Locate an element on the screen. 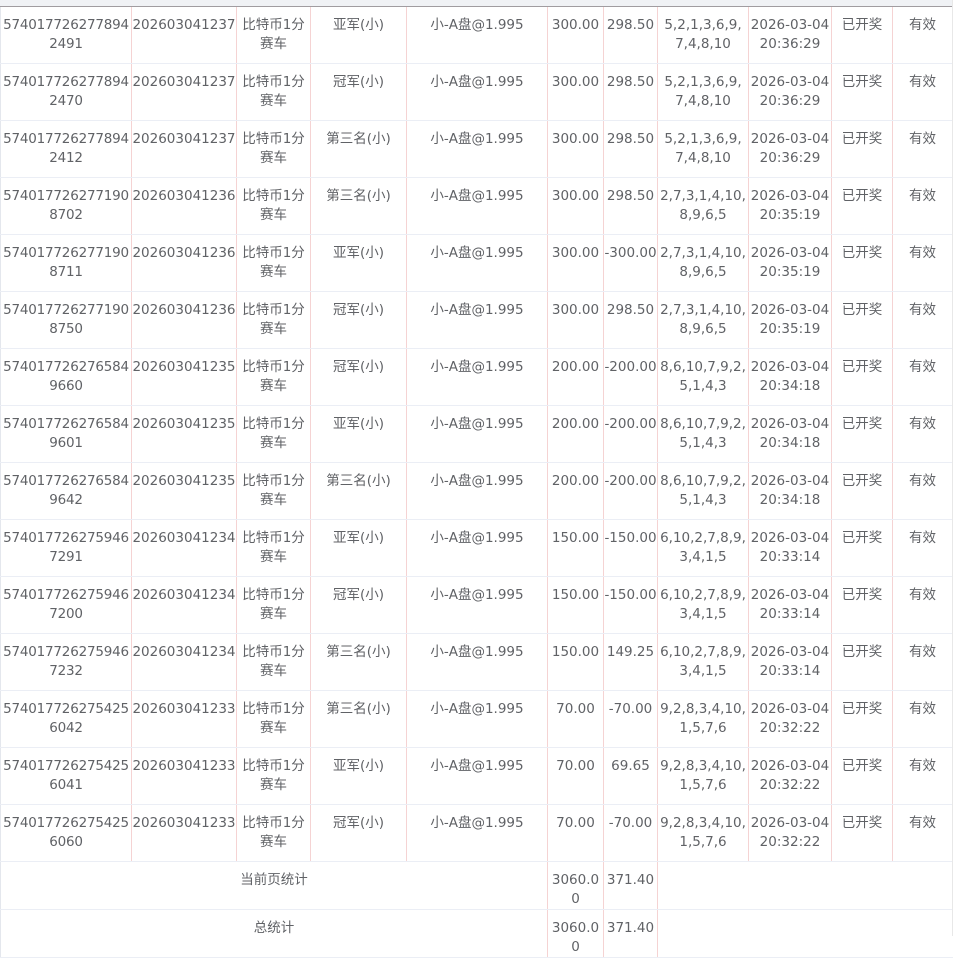 The width and height of the screenshot is (973, 958). cell-time: 2026-03-04 20:34:18 is located at coordinates (790, 377).